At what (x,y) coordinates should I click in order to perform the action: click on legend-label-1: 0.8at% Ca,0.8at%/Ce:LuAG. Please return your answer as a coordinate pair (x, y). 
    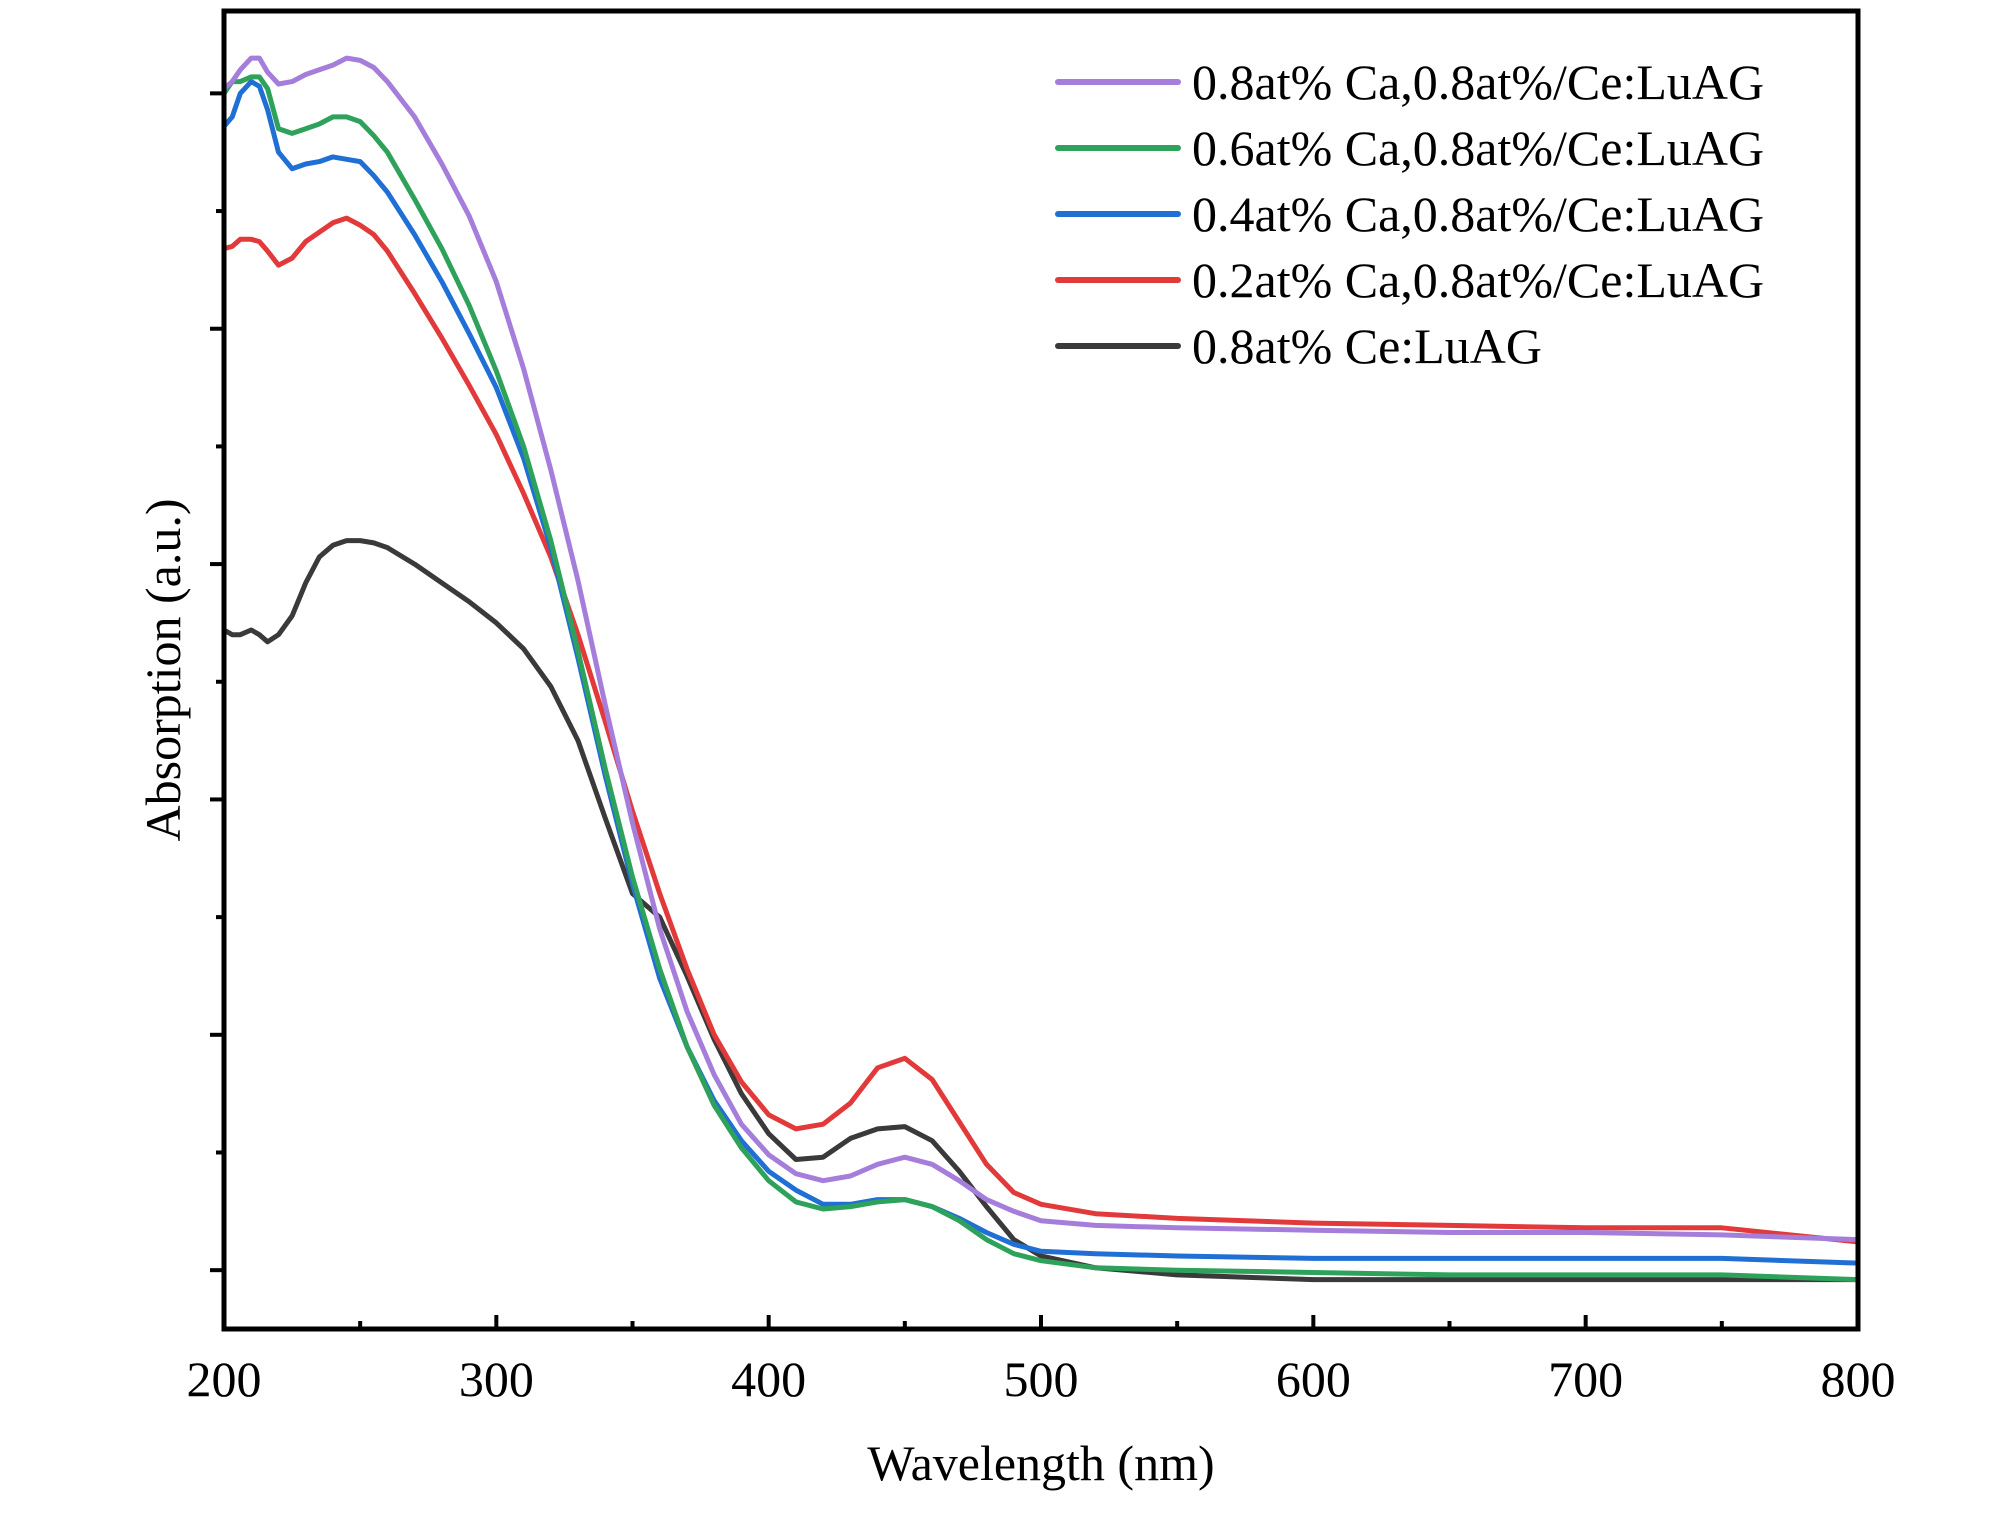
    Looking at the image, I should click on (1478, 82).